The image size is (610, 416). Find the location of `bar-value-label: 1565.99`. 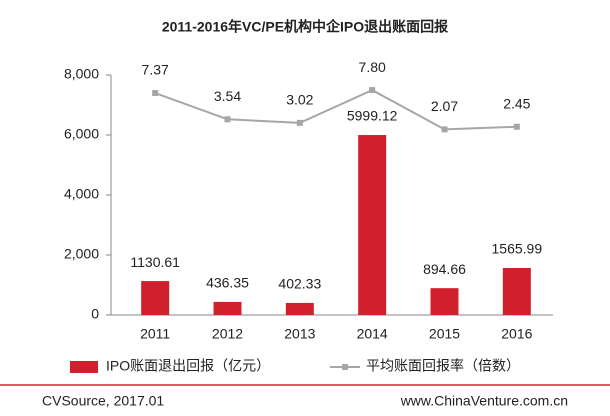

bar-value-label: 1565.99 is located at coordinates (517, 249).